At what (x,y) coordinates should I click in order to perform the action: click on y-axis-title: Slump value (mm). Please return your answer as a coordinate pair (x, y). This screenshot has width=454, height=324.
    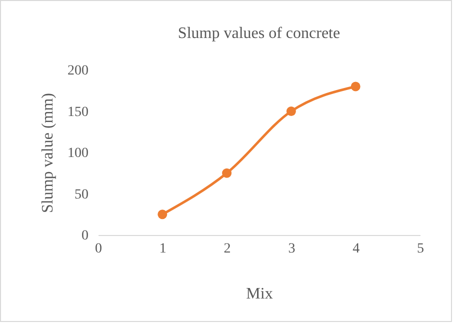
    Looking at the image, I should click on (48, 153).